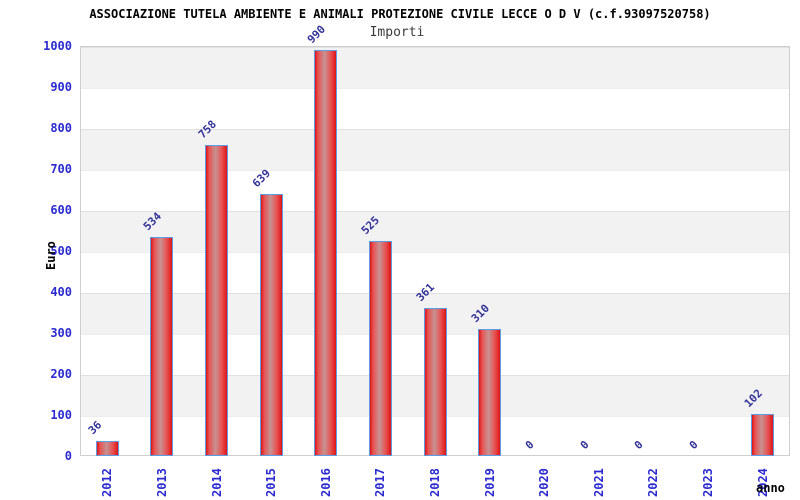 Image resolution: width=800 pixels, height=500 pixels. I want to click on bar-2018, so click(435, 381).